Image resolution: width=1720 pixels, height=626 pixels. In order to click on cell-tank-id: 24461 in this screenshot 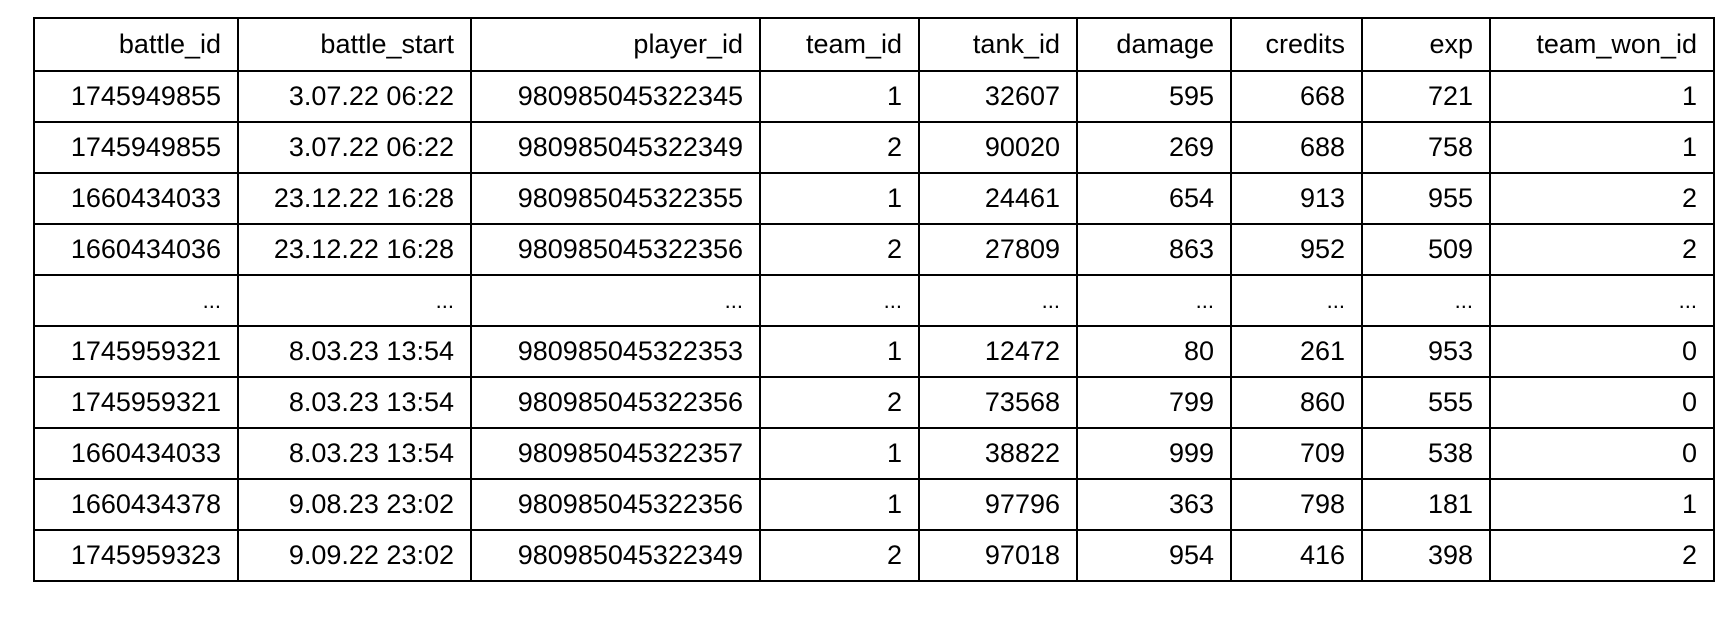, I will do `click(998, 198)`.